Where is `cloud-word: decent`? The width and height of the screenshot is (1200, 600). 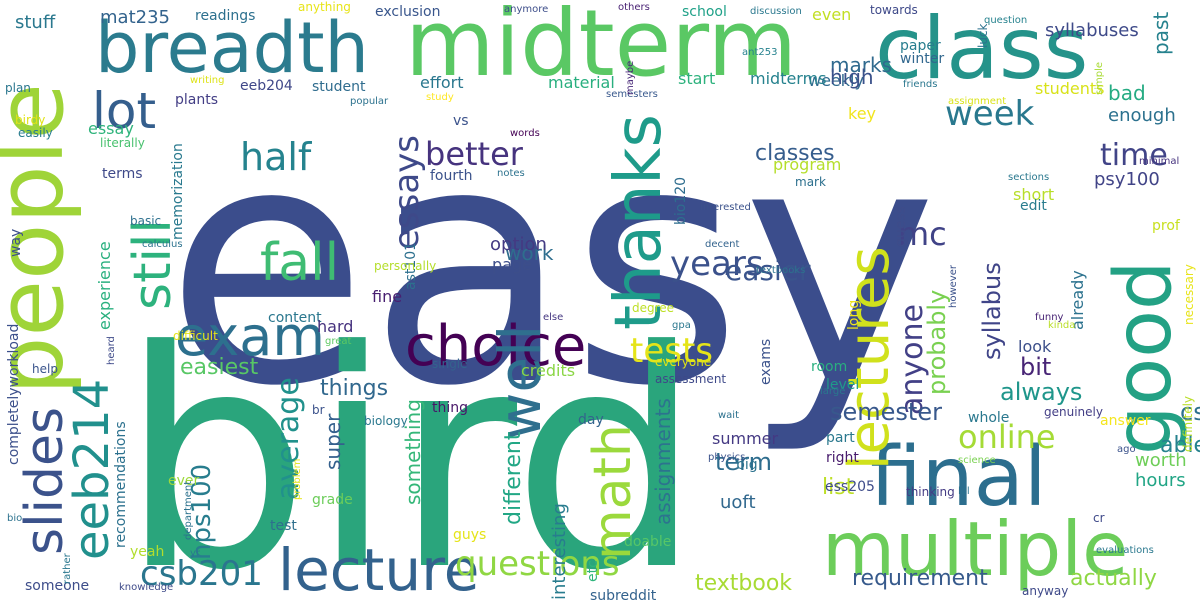
cloud-word: decent is located at coordinates (722, 244).